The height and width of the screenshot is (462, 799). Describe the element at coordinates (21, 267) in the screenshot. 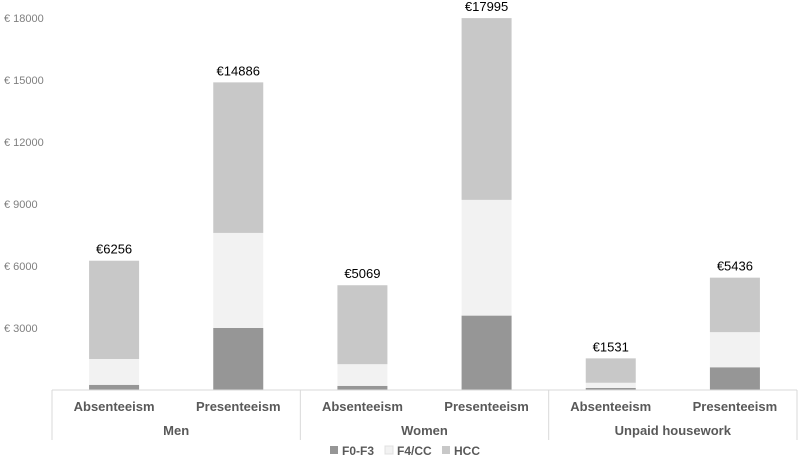

I see `y-tick-label: € 6000` at that location.